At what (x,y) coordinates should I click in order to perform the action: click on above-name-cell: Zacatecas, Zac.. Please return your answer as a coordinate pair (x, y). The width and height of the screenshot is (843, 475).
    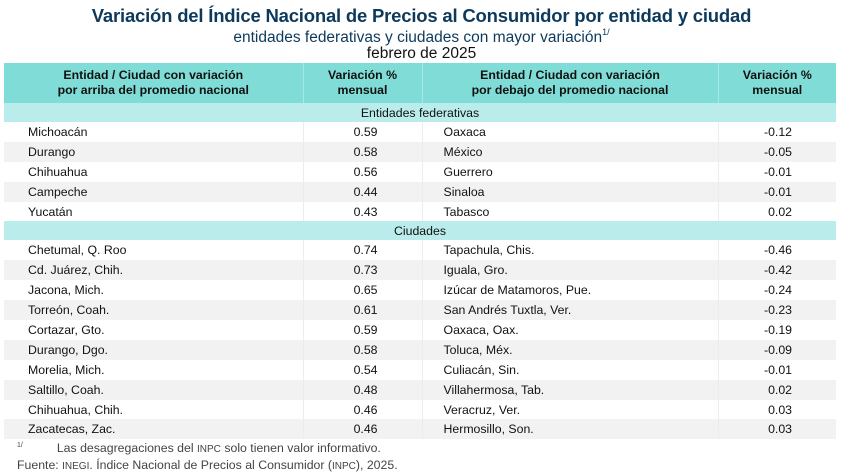
    Looking at the image, I should click on (154, 429).